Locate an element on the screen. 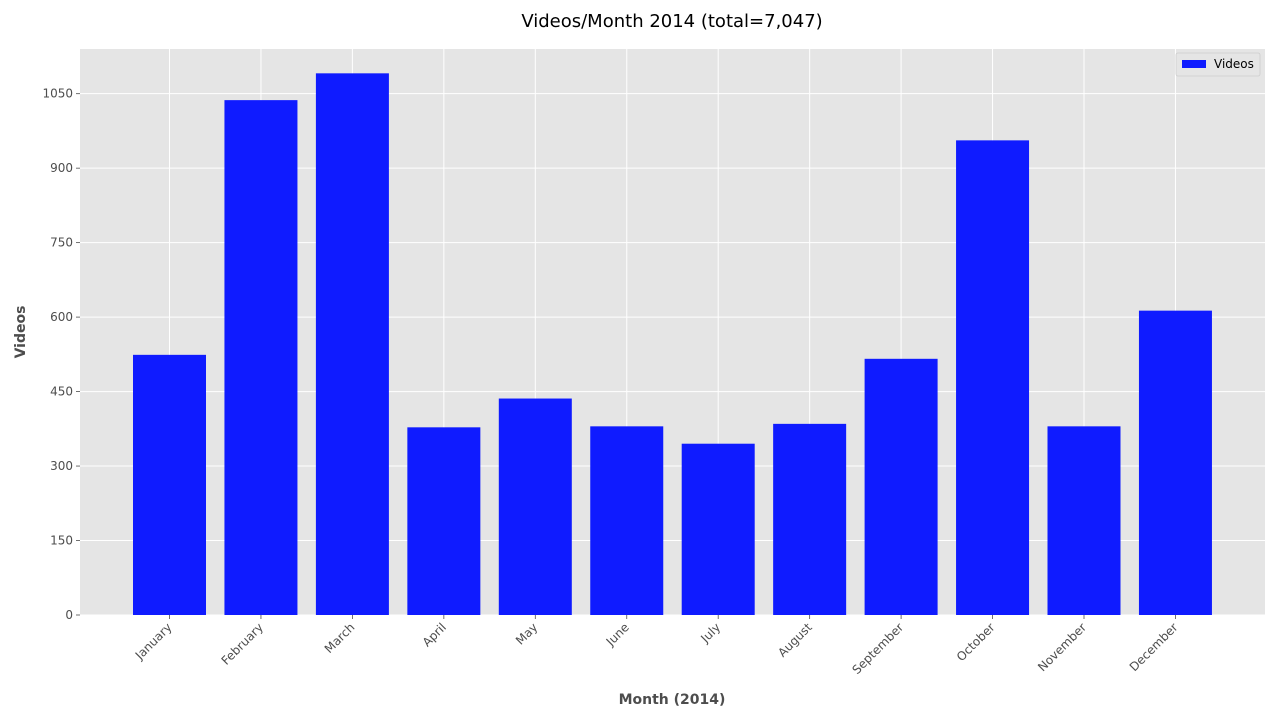 This screenshot has width=1280, height=724. legend-label: Videos is located at coordinates (1234, 64).